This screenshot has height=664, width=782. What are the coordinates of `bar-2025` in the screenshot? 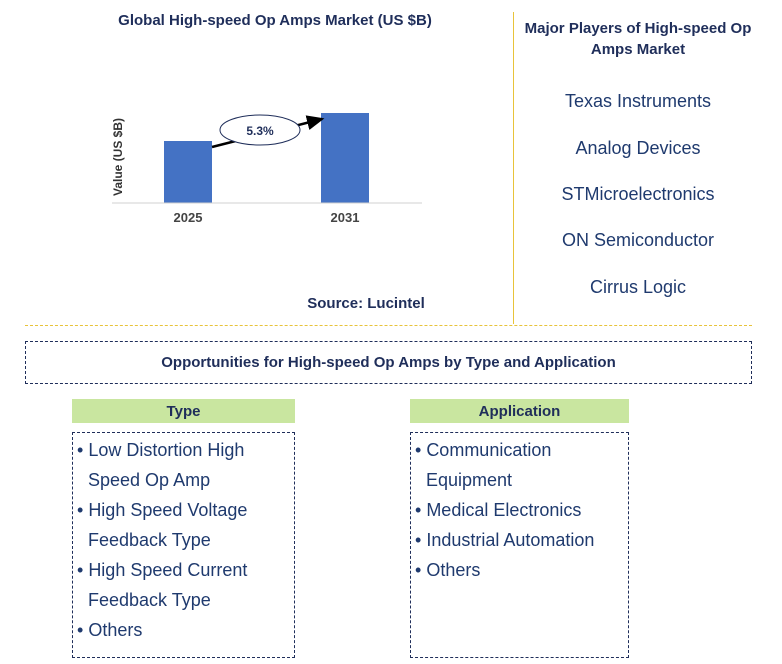 It's located at (188, 172).